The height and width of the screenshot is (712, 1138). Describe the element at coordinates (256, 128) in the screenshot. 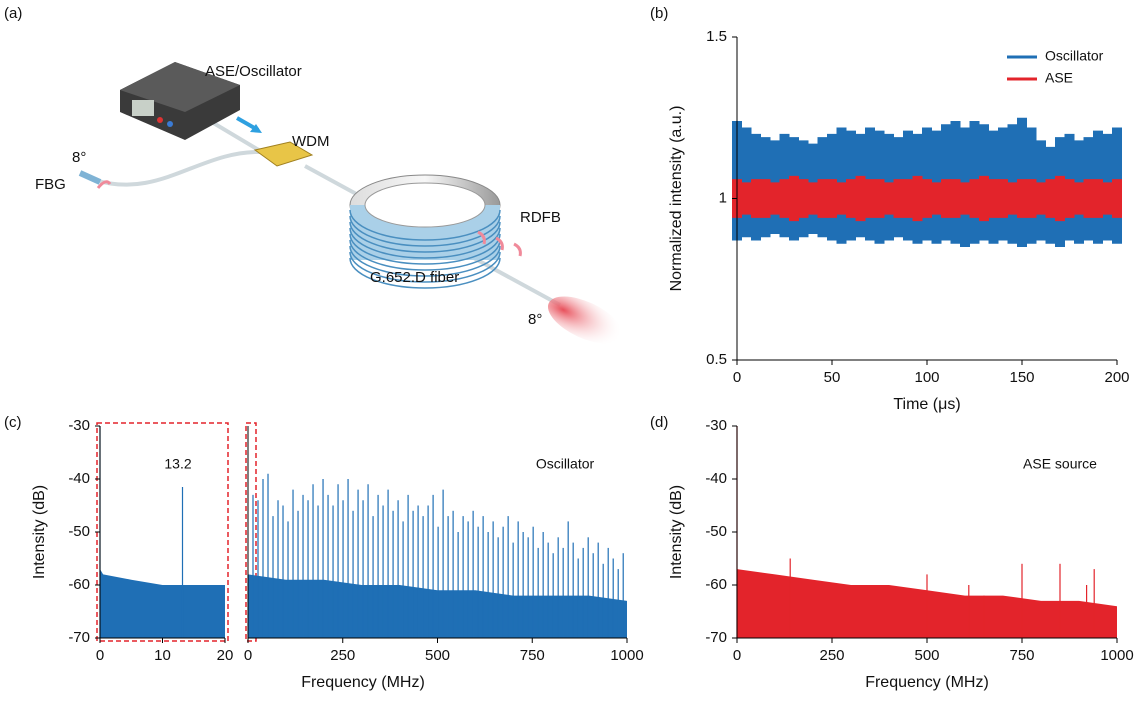

I see `arrow` at that location.